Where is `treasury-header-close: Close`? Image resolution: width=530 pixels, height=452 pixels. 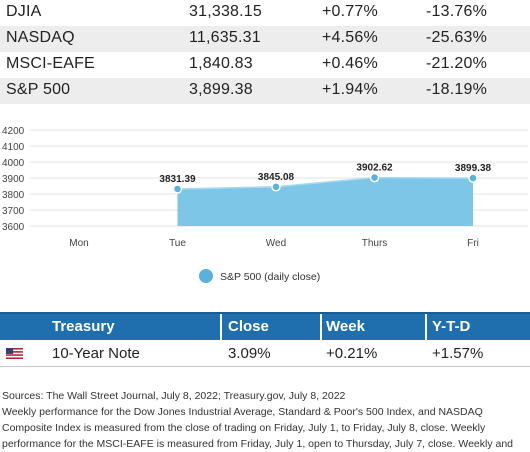
treasury-header-close: Close is located at coordinates (248, 326).